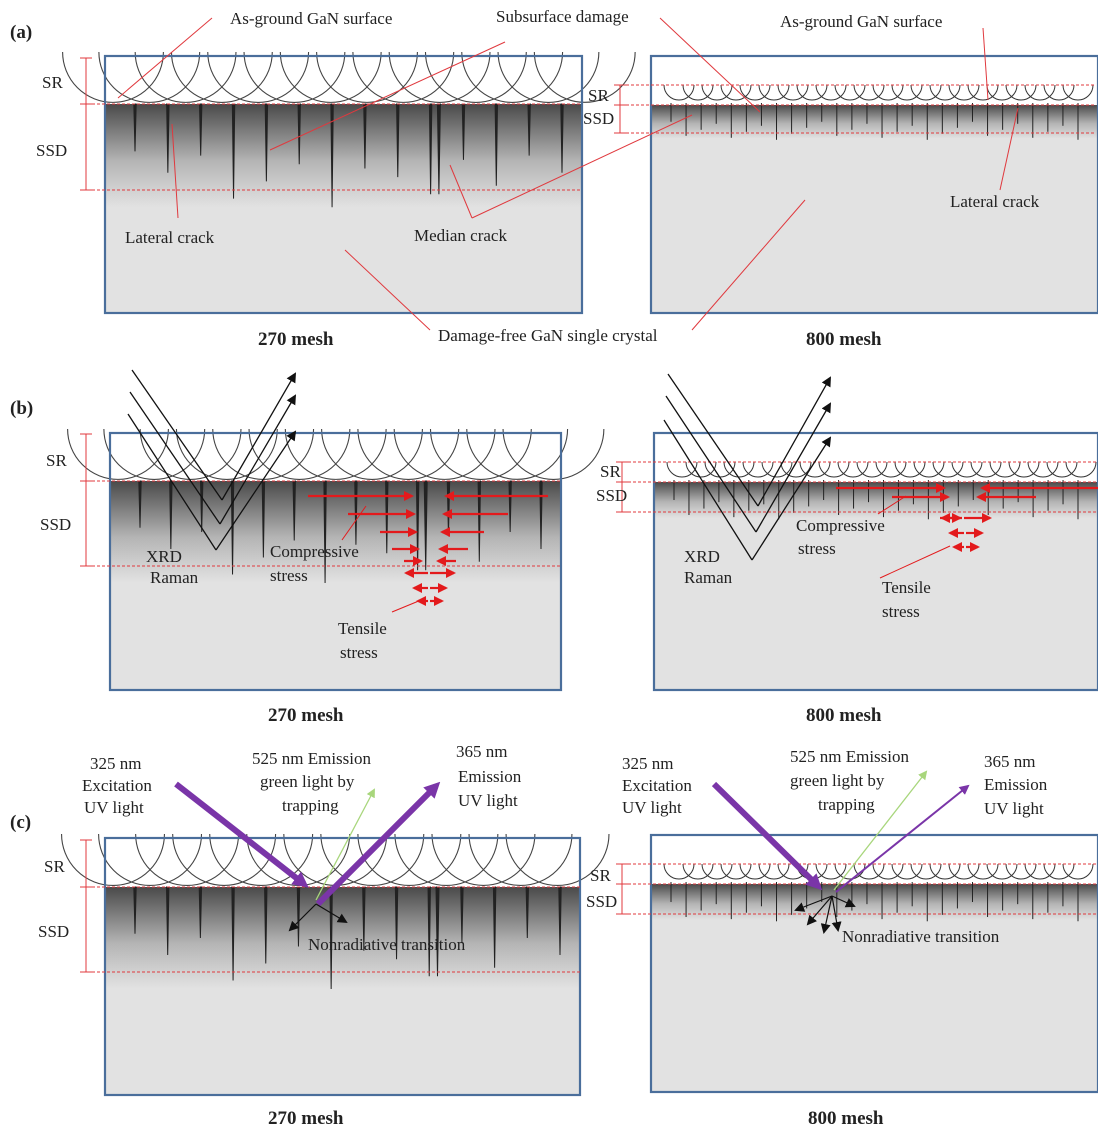 Image resolution: width=1098 pixels, height=1129 pixels. I want to click on green-emission-label-left-3: trapping, so click(310, 805).